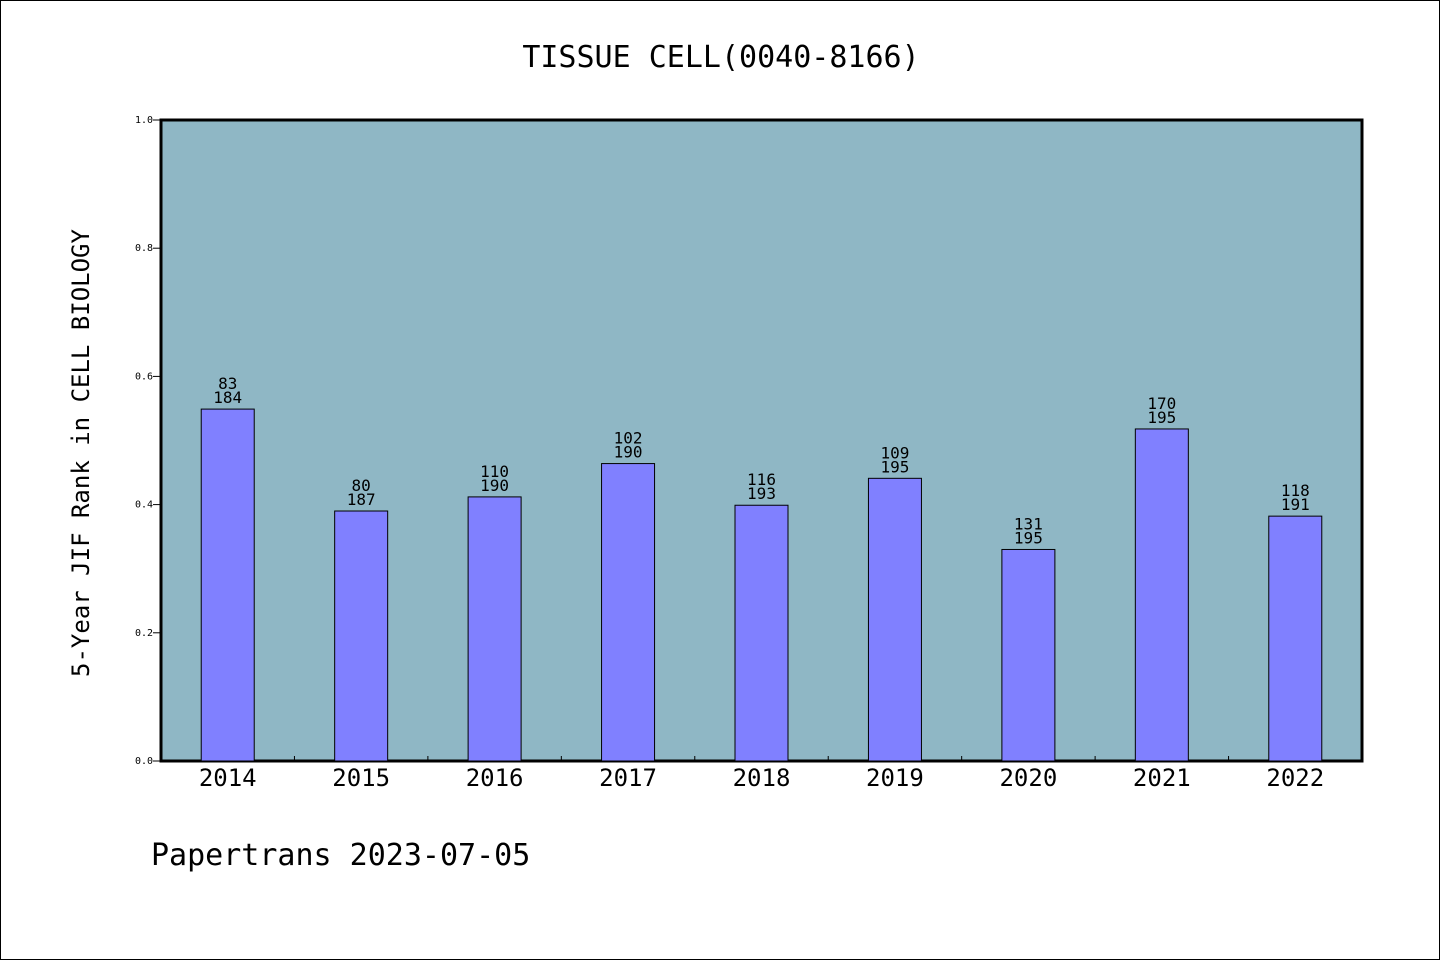  I want to click on bar-rank-label: 102, so click(628, 438).